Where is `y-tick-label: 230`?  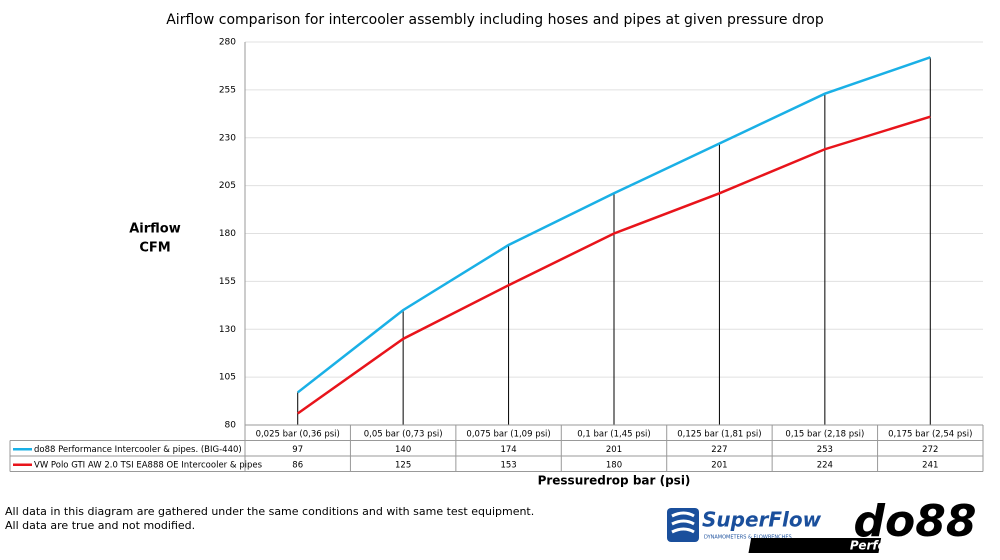
y-tick-label: 230 is located at coordinates (227, 138).